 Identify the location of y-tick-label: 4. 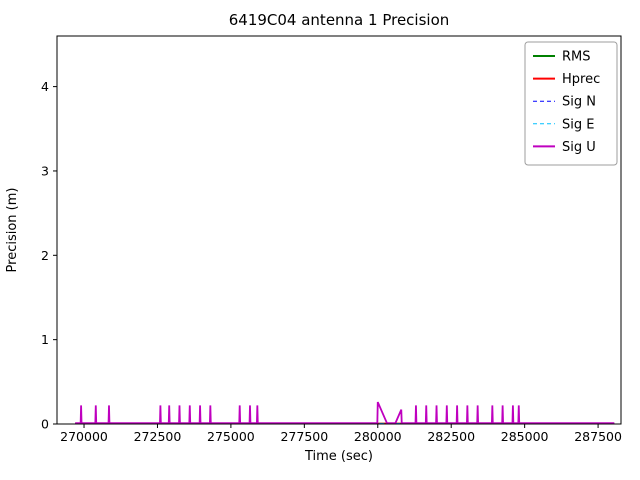
(45, 86).